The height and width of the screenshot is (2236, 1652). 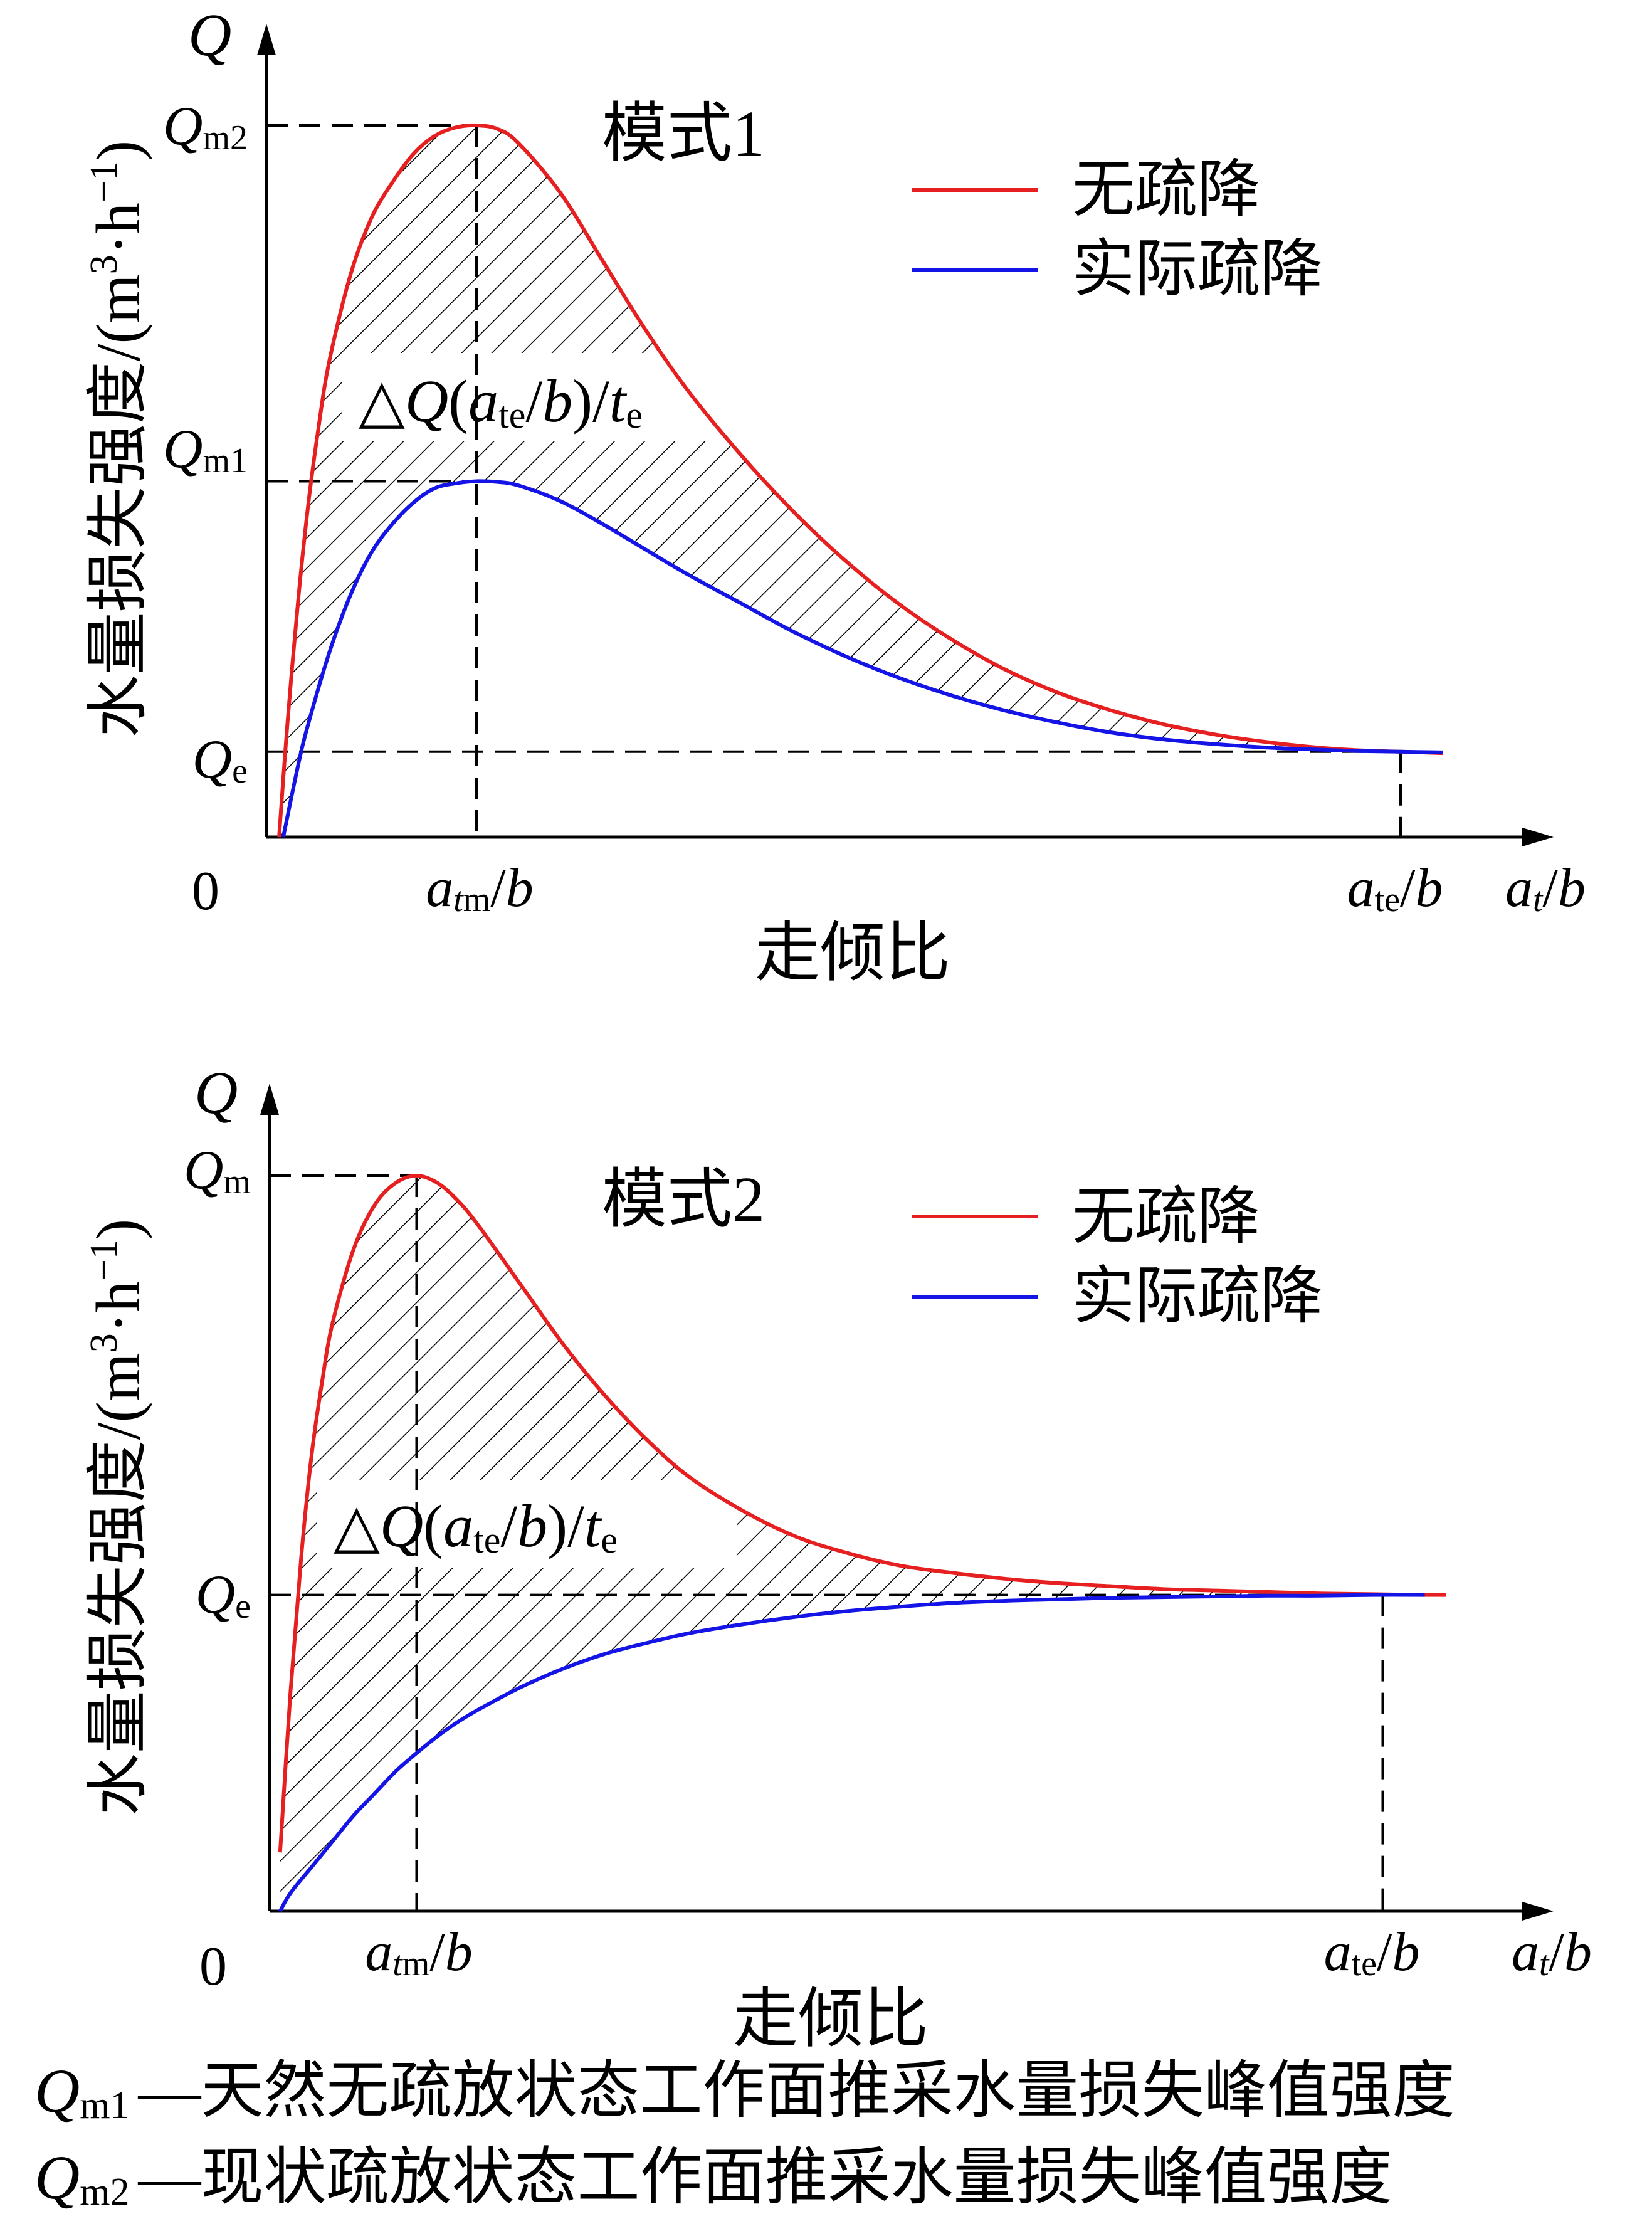 I want to click on chart-title: 模式1, so click(x=683, y=134).